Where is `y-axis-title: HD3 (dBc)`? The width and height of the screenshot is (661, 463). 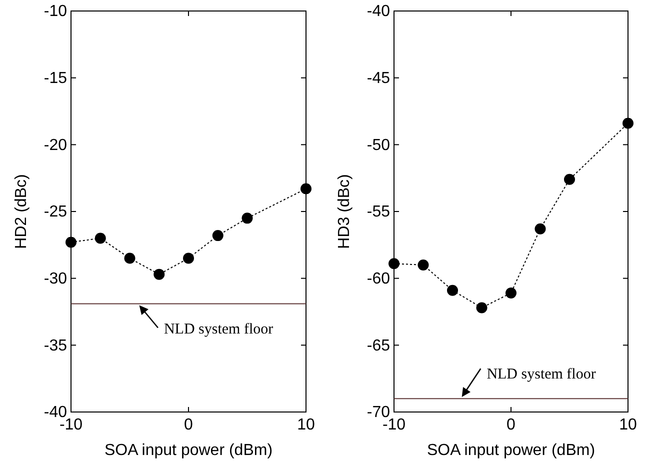
y-axis-title: HD3 (dBc) is located at coordinates (344, 211).